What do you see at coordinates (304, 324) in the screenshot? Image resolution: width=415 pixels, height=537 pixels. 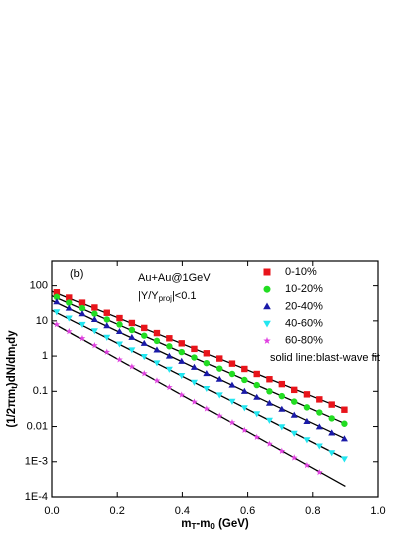 I see `legend-label: 40-60%` at bounding box center [304, 324].